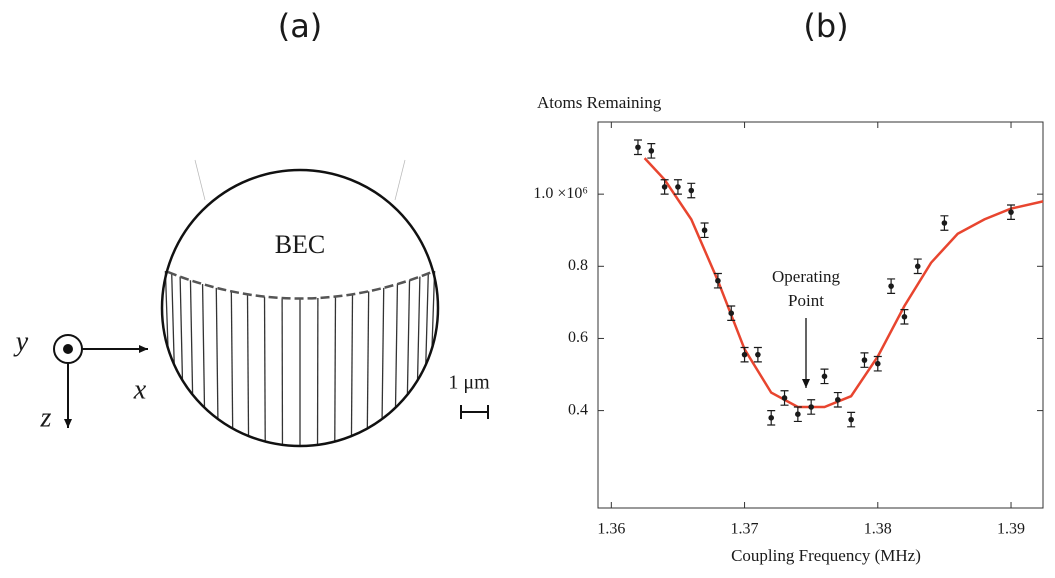 The height and width of the screenshot is (578, 1055). I want to click on scale-bar, so click(474, 412).